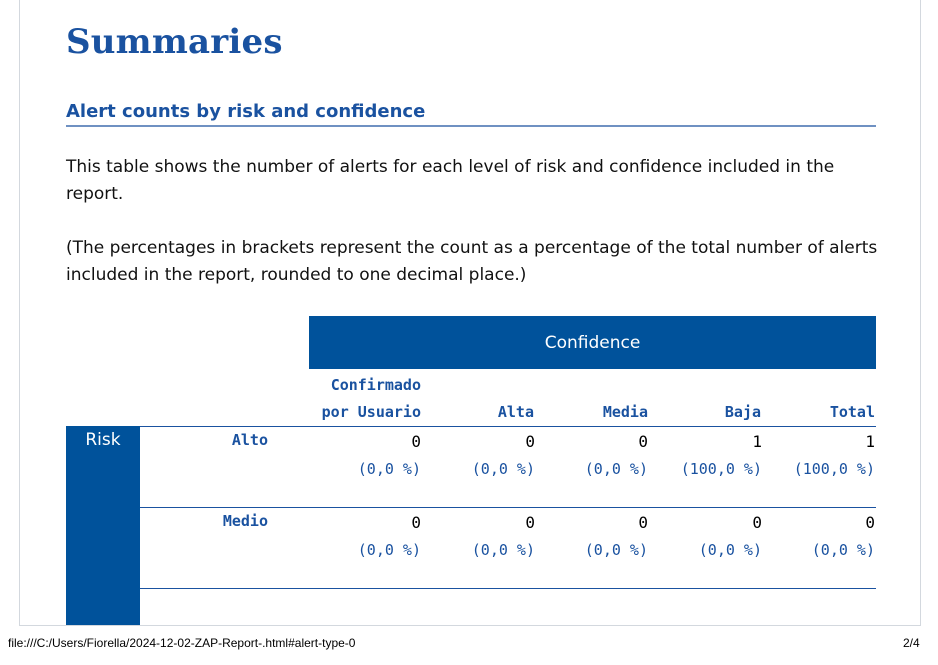  Describe the element at coordinates (375, 385) in the screenshot. I see `column-header-line: Confirmado` at that location.